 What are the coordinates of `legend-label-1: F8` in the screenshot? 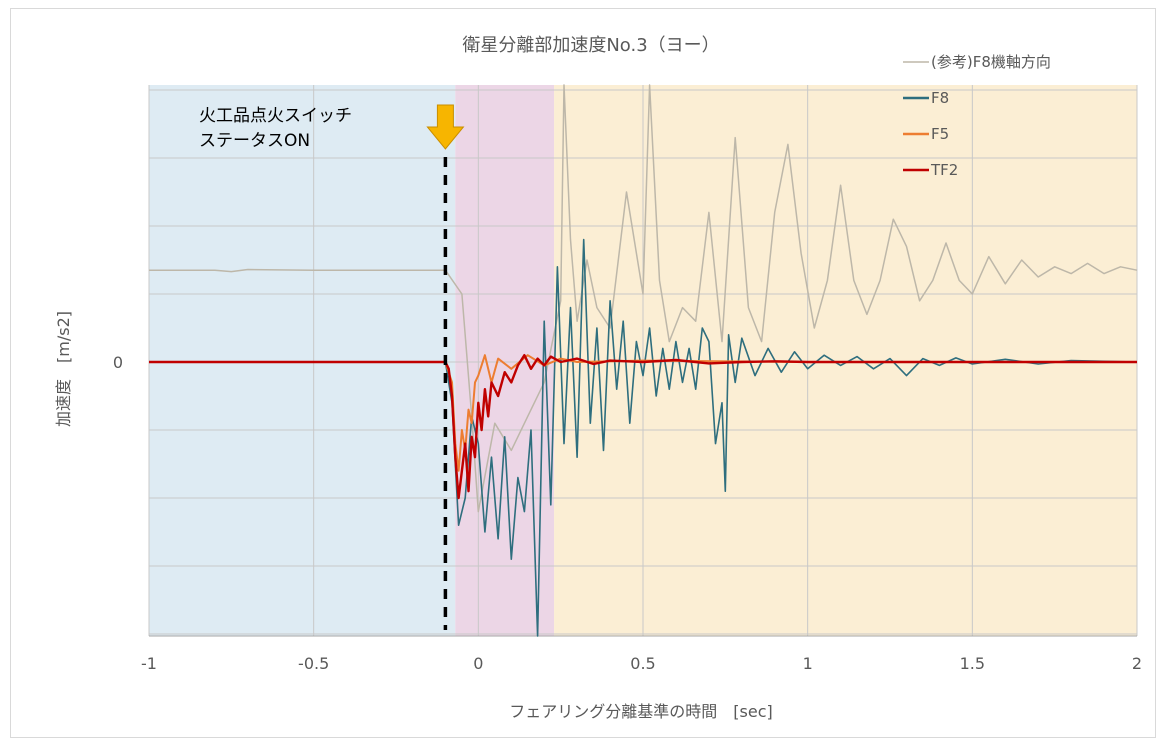 It's located at (940, 98).